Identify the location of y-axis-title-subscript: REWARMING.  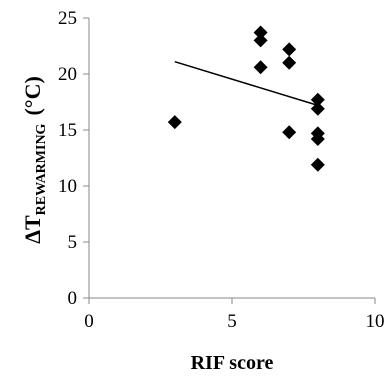
(41, 169).